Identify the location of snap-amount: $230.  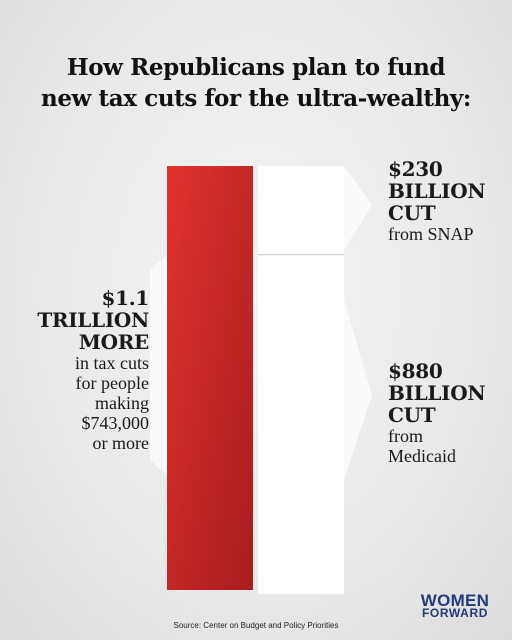
(415, 169).